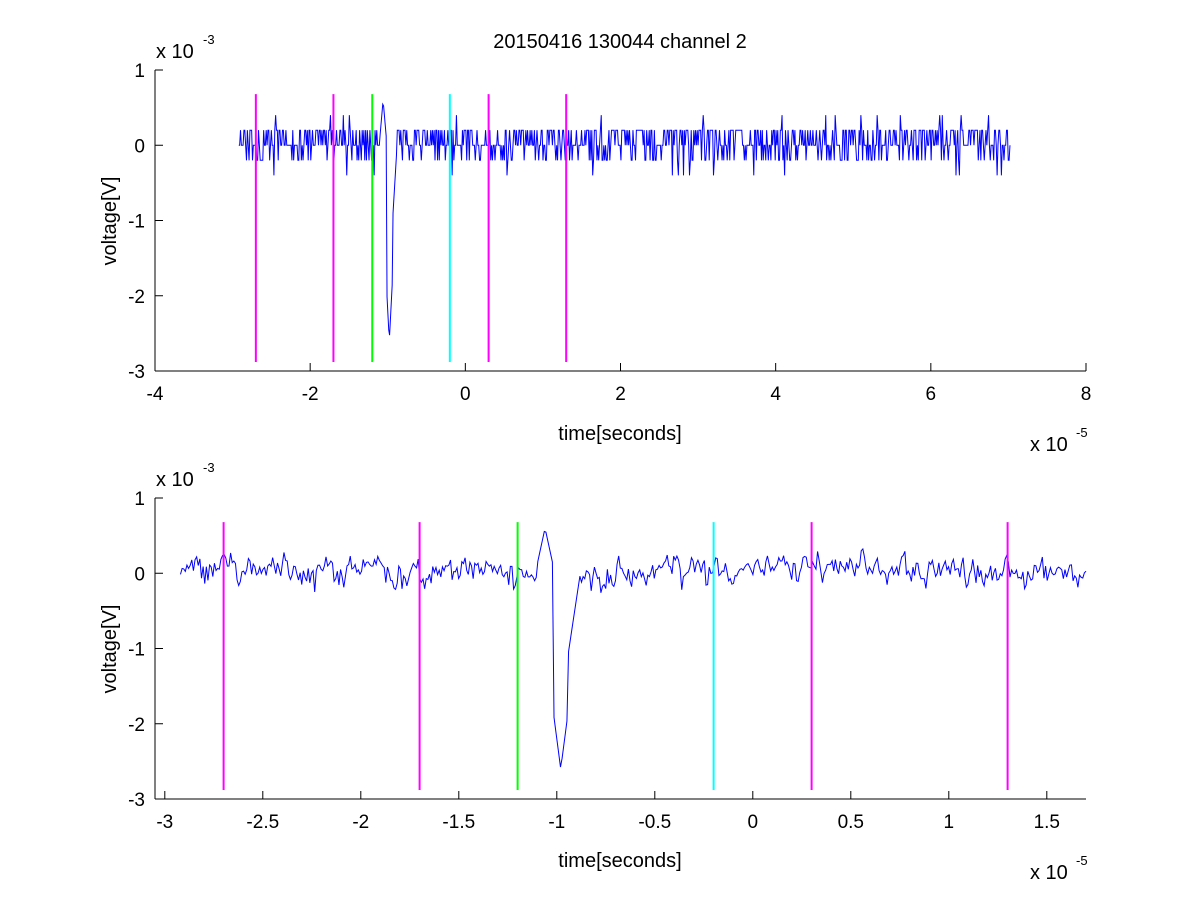 The image size is (1200, 901). I want to click on x-tick-label: 6, so click(931, 394).